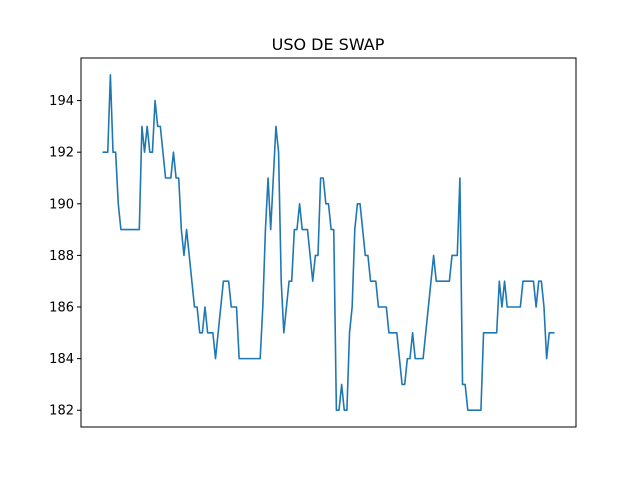  I want to click on y-tick-label: 186, so click(61, 308).